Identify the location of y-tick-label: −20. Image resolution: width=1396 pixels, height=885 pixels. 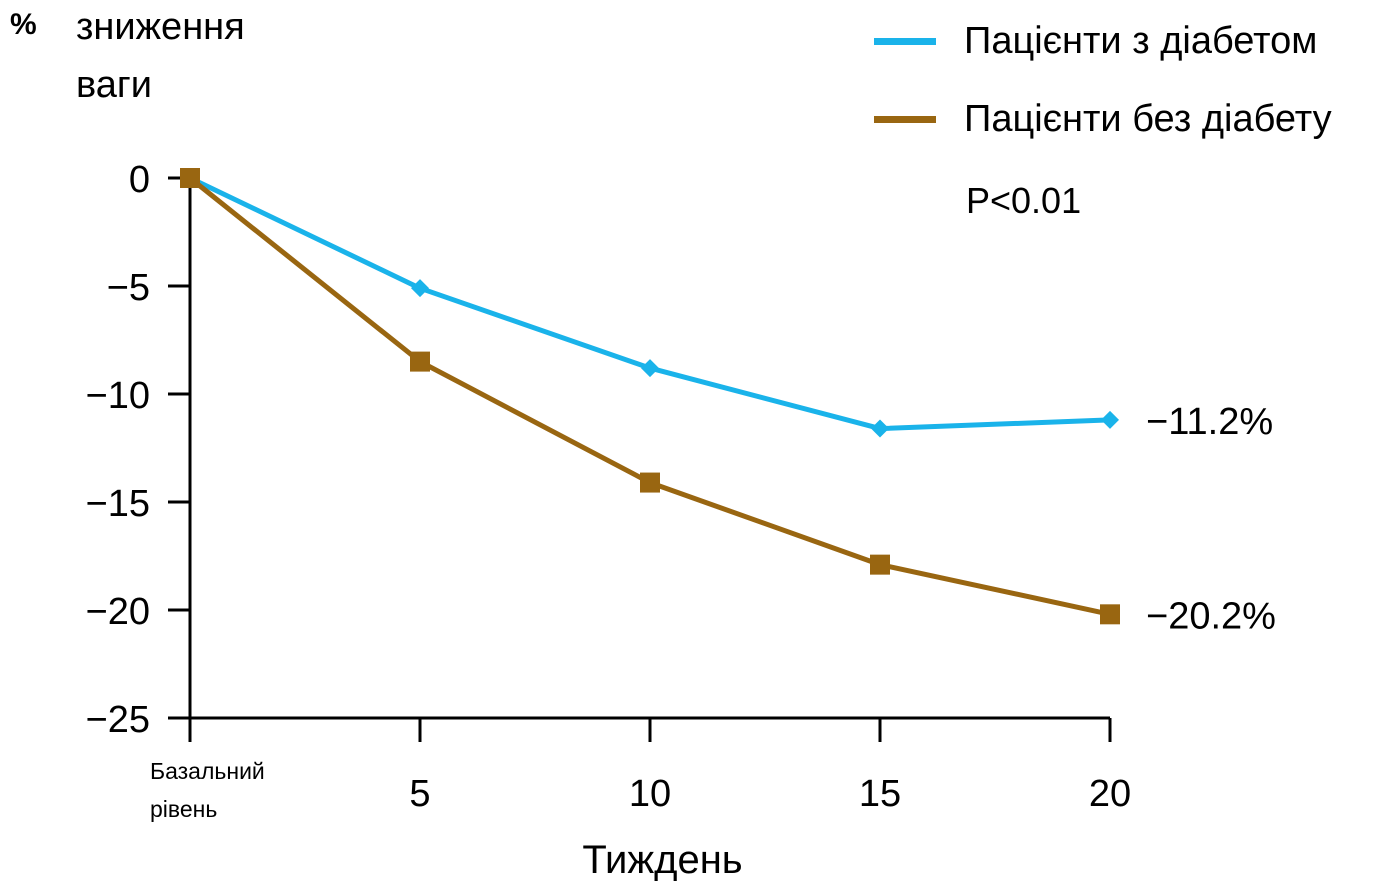
(118, 612).